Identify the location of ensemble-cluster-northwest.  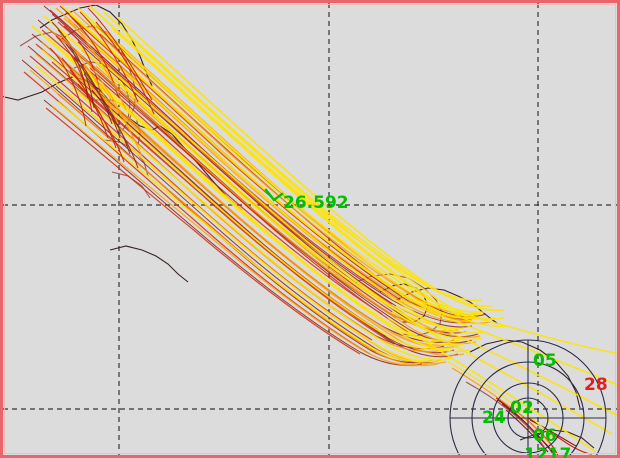
(102, 88).